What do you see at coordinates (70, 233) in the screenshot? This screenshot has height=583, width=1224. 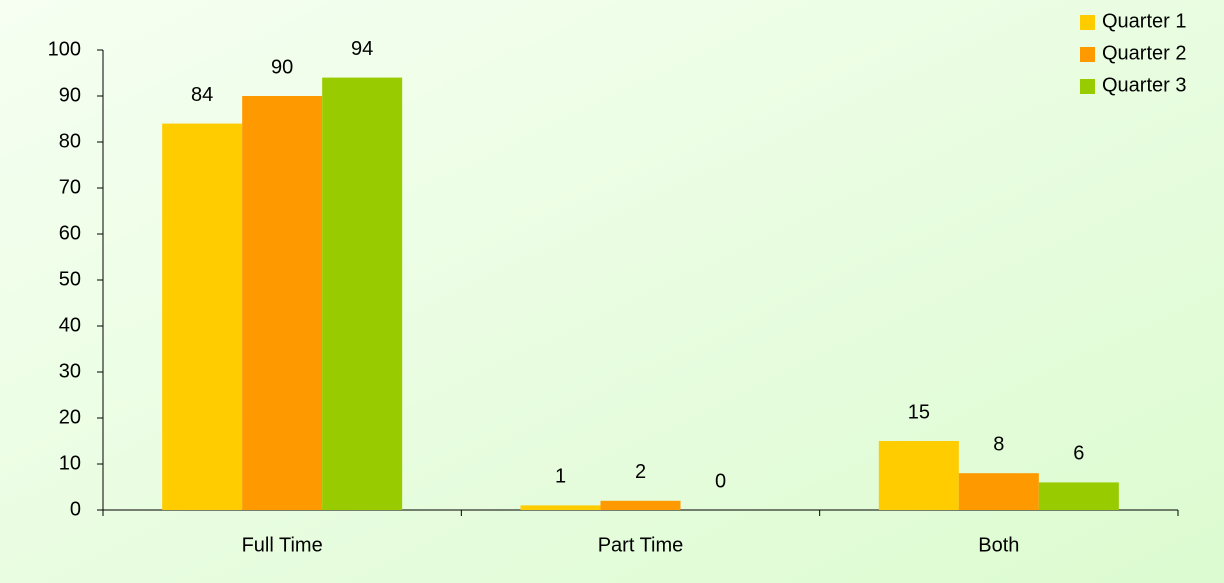 I see `y-tick-label: 60` at bounding box center [70, 233].